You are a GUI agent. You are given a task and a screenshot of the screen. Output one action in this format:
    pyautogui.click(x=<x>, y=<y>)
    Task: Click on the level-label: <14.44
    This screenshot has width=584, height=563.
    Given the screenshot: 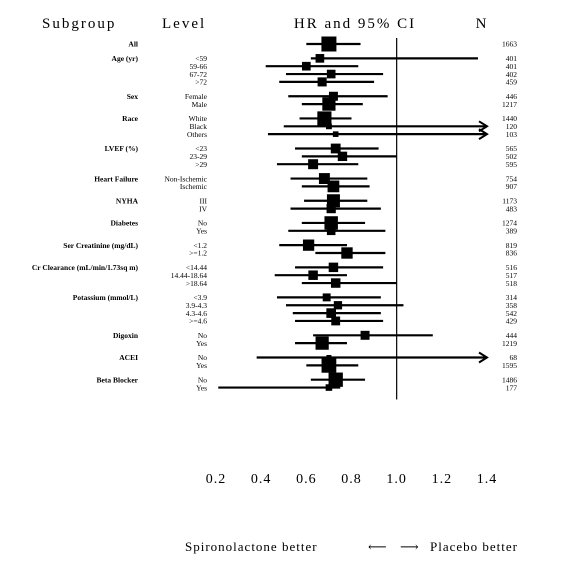 What is the action you would take?
    pyautogui.click(x=196, y=267)
    